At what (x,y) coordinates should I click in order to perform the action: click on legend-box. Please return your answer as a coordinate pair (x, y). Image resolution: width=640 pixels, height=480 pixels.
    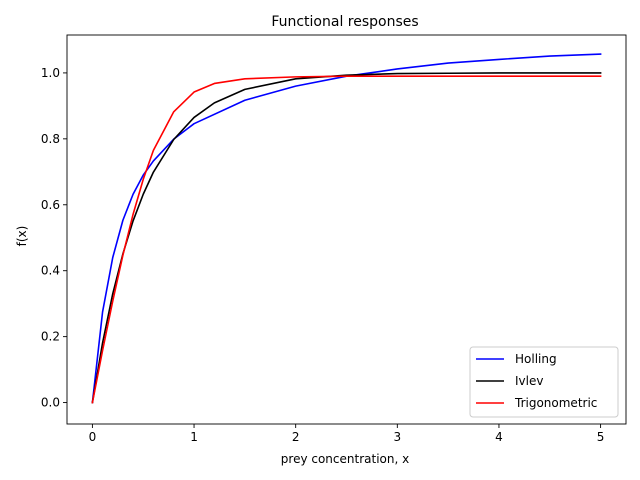
    Looking at the image, I should click on (544, 382).